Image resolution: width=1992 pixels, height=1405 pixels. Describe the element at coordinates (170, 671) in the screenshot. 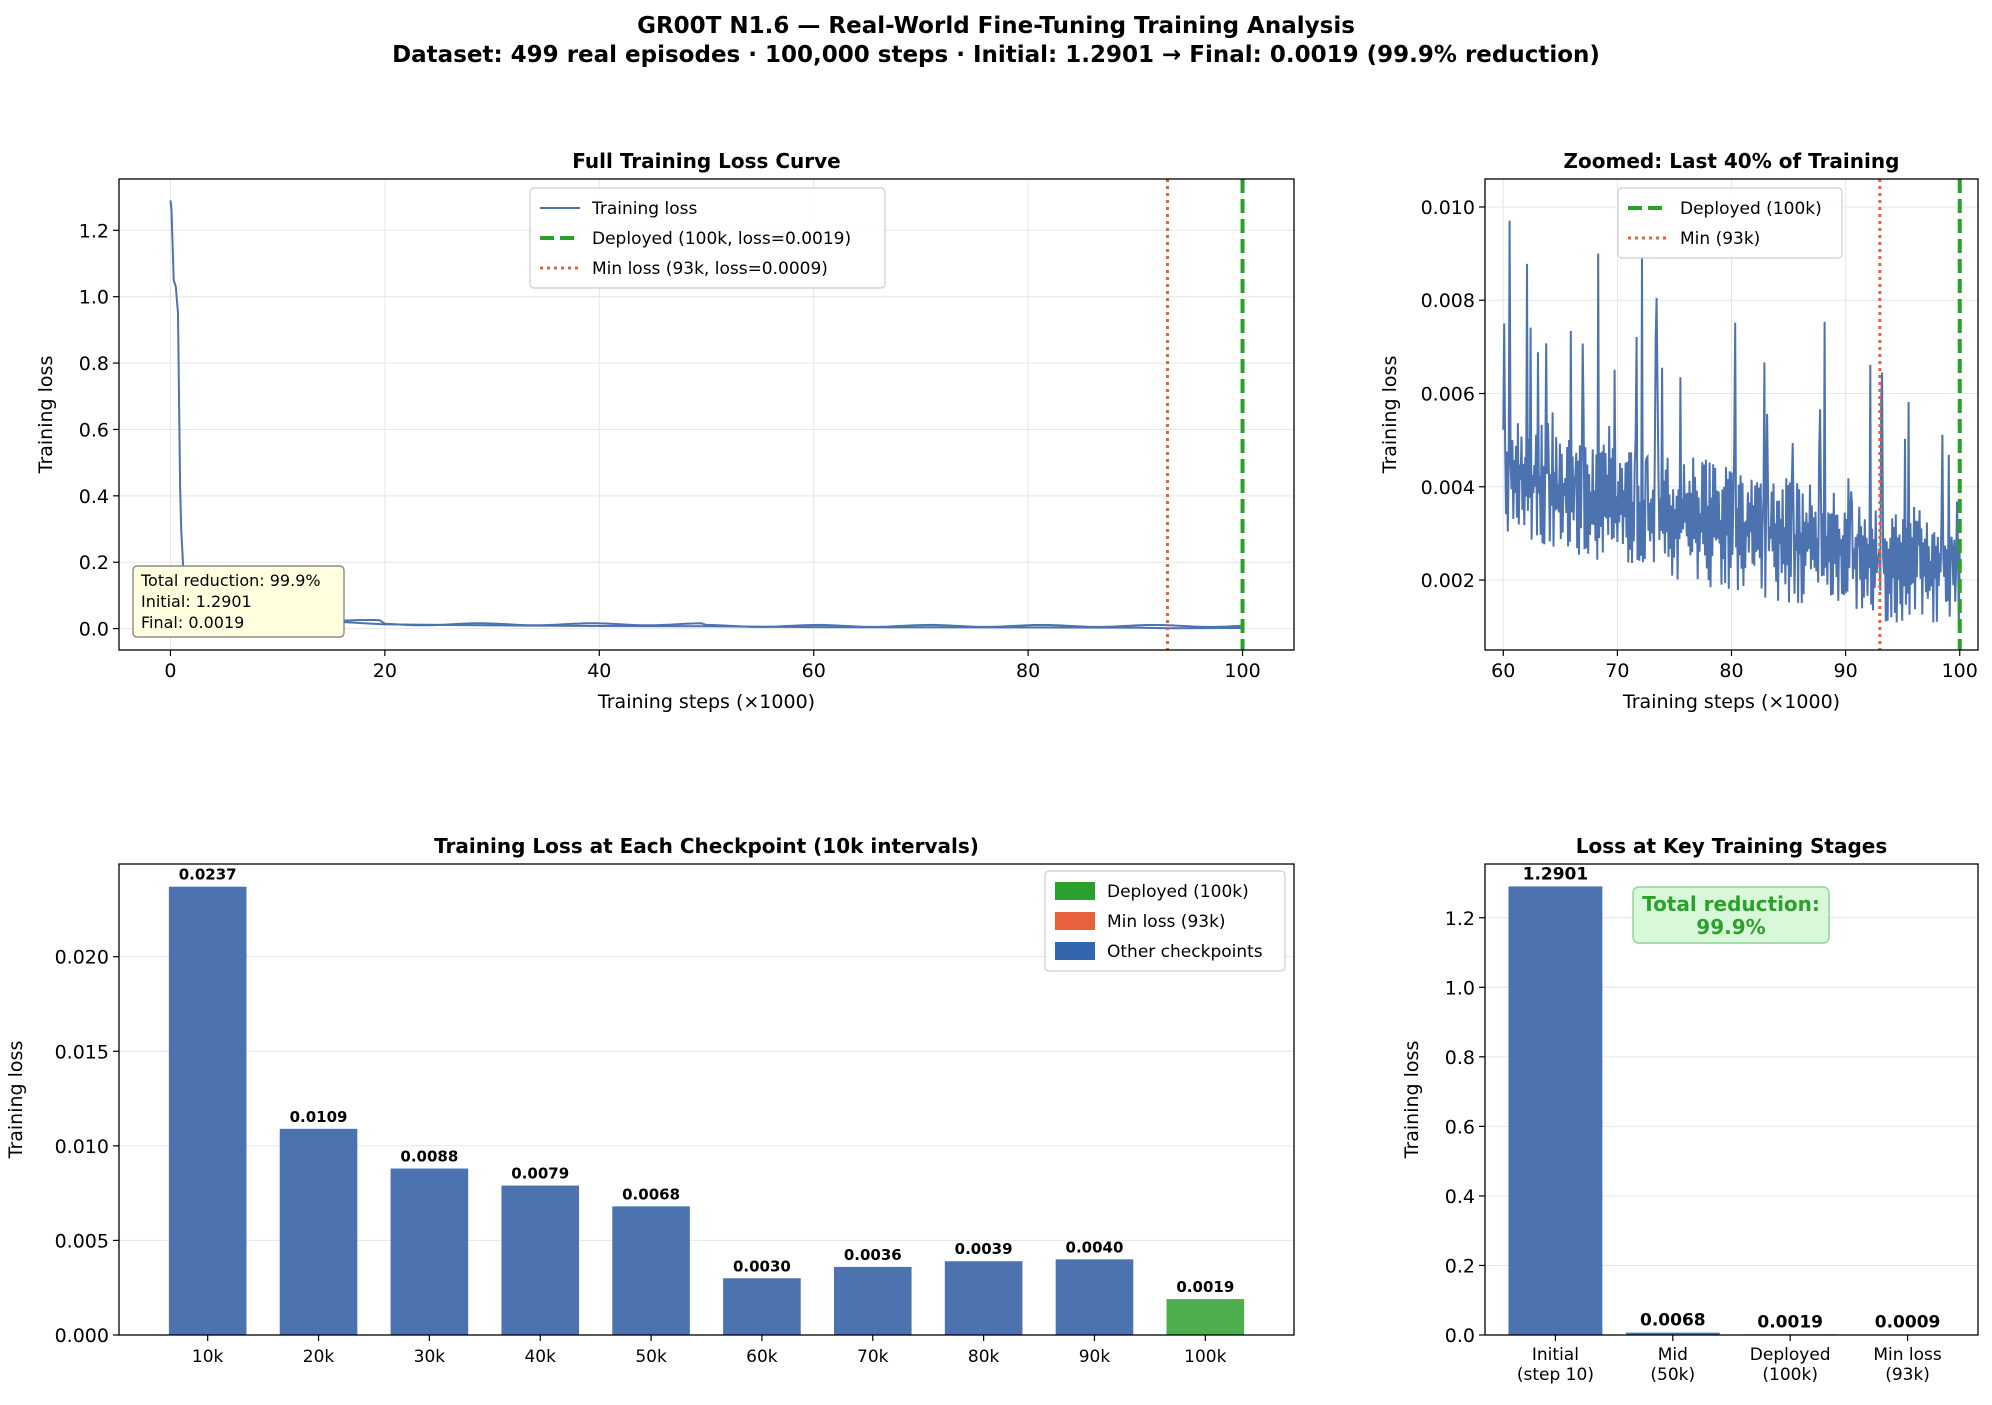

I see `x-tick-label: 0` at that location.